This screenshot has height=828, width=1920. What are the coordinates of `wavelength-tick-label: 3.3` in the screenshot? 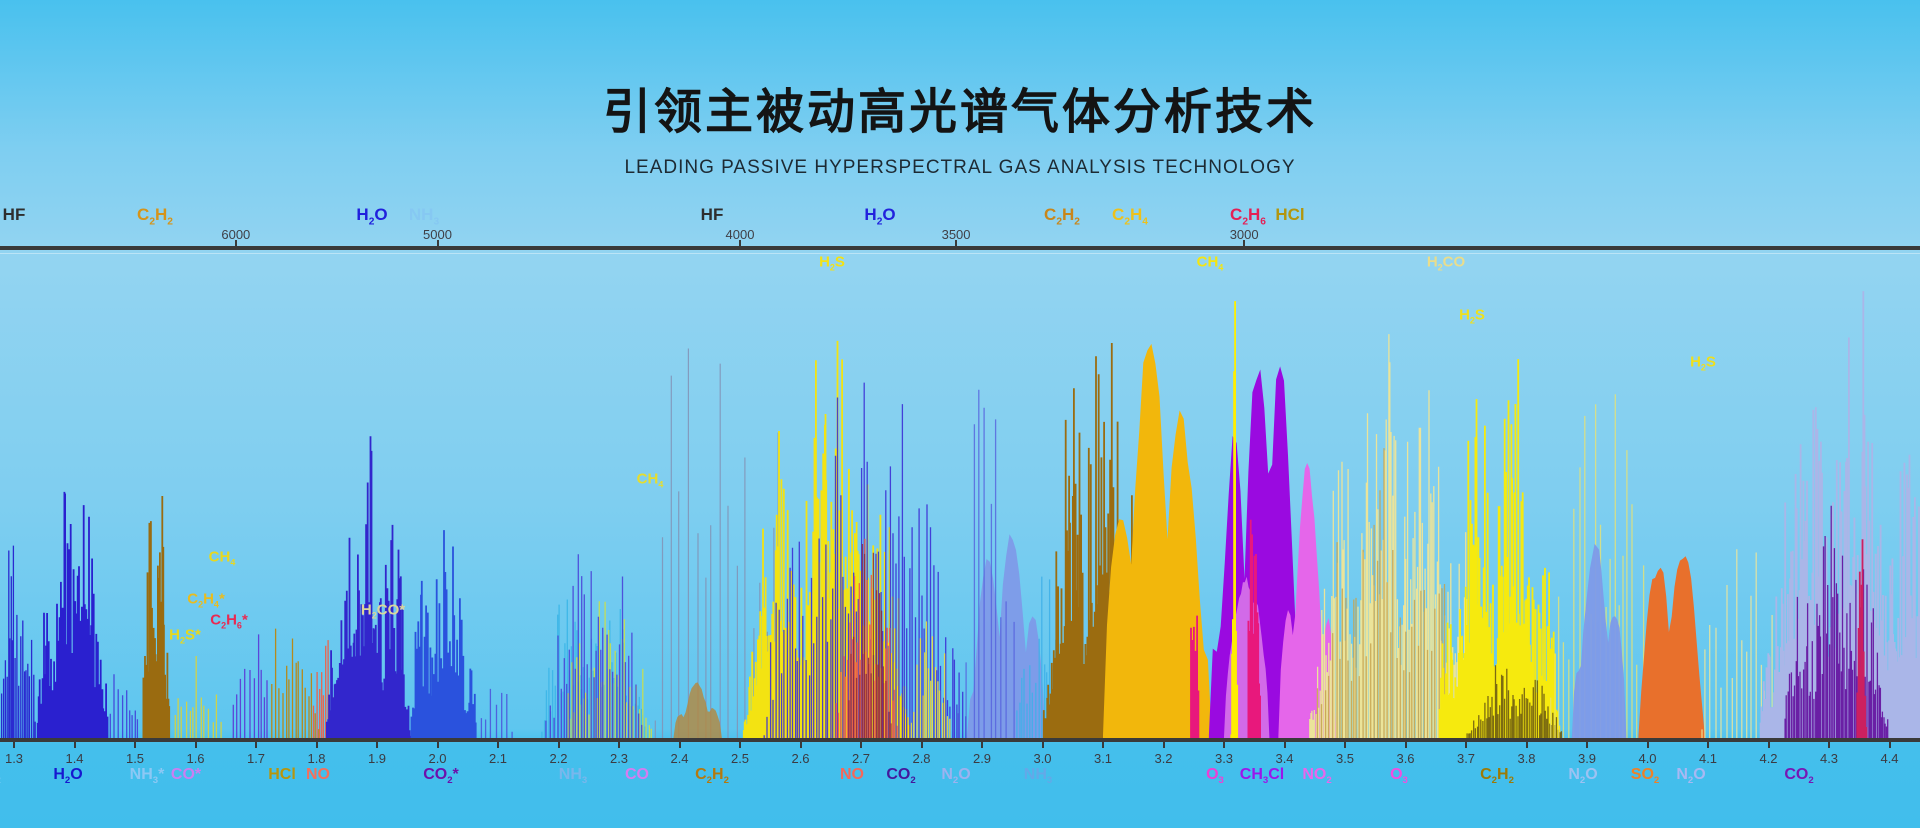 It's located at (1224, 758).